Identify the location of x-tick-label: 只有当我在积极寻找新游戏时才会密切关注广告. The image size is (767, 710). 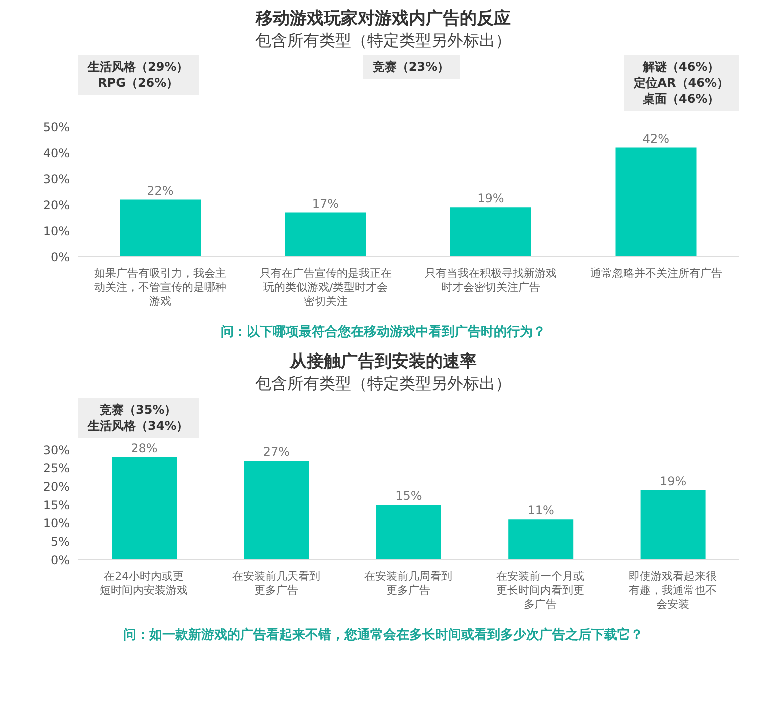
(491, 280).